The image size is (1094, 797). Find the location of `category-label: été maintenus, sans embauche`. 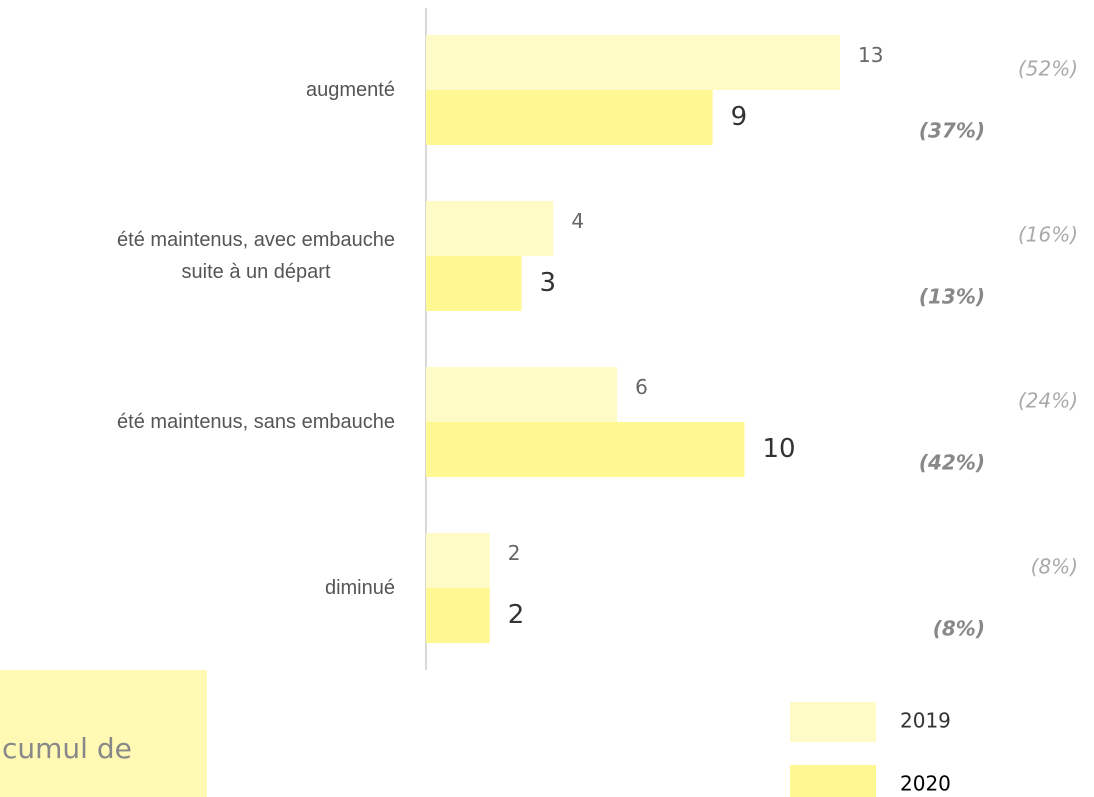

category-label: été maintenus, sans embauche is located at coordinates (256, 422).